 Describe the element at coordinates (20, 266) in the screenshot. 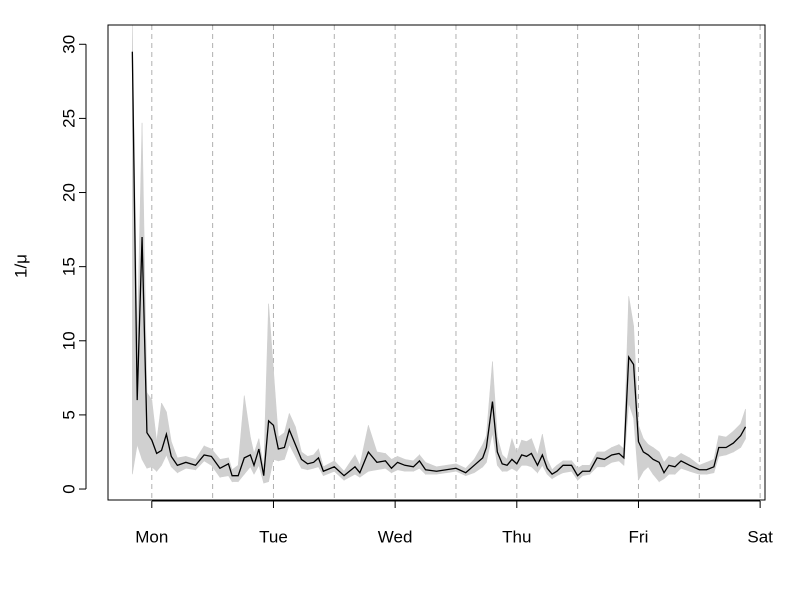

I see `y-axis-label: 1/μ` at that location.